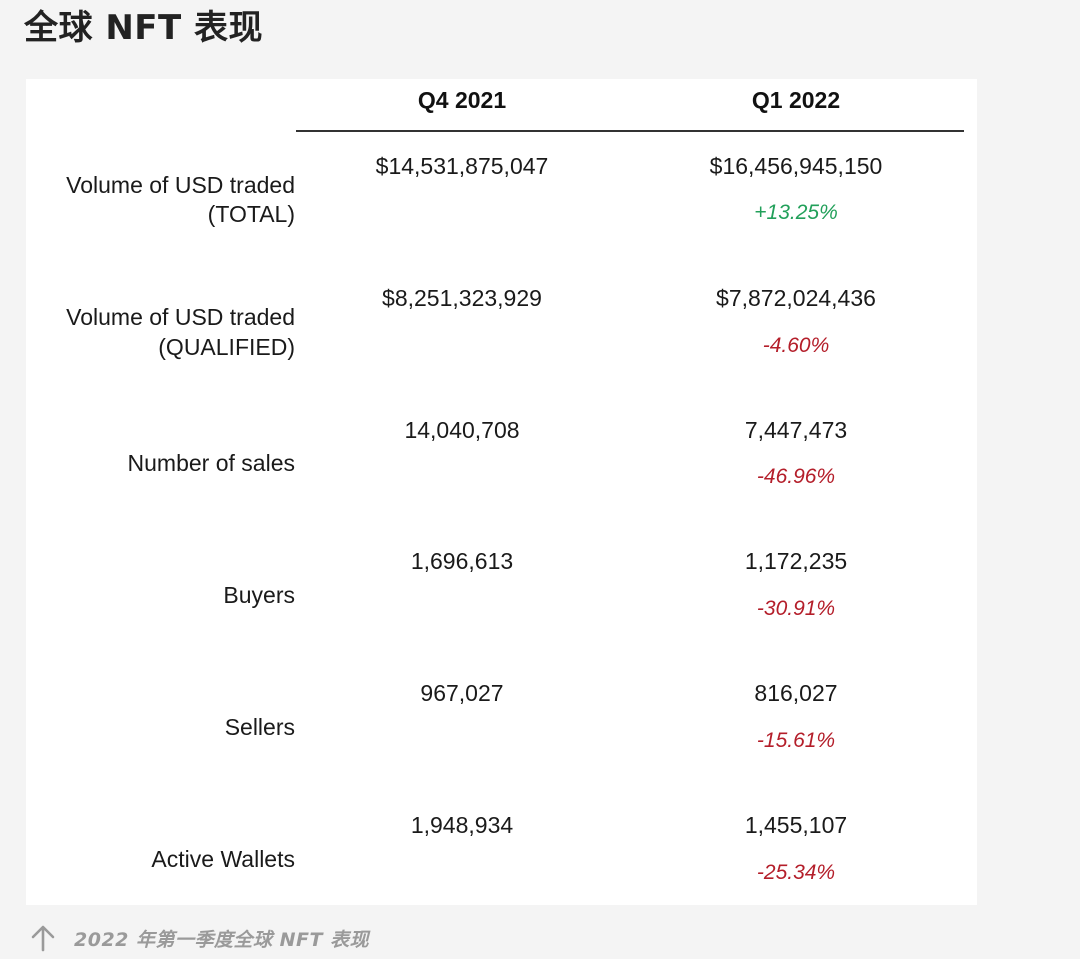  I want to click on cell-sellers-change: -15.61%, so click(796, 740).